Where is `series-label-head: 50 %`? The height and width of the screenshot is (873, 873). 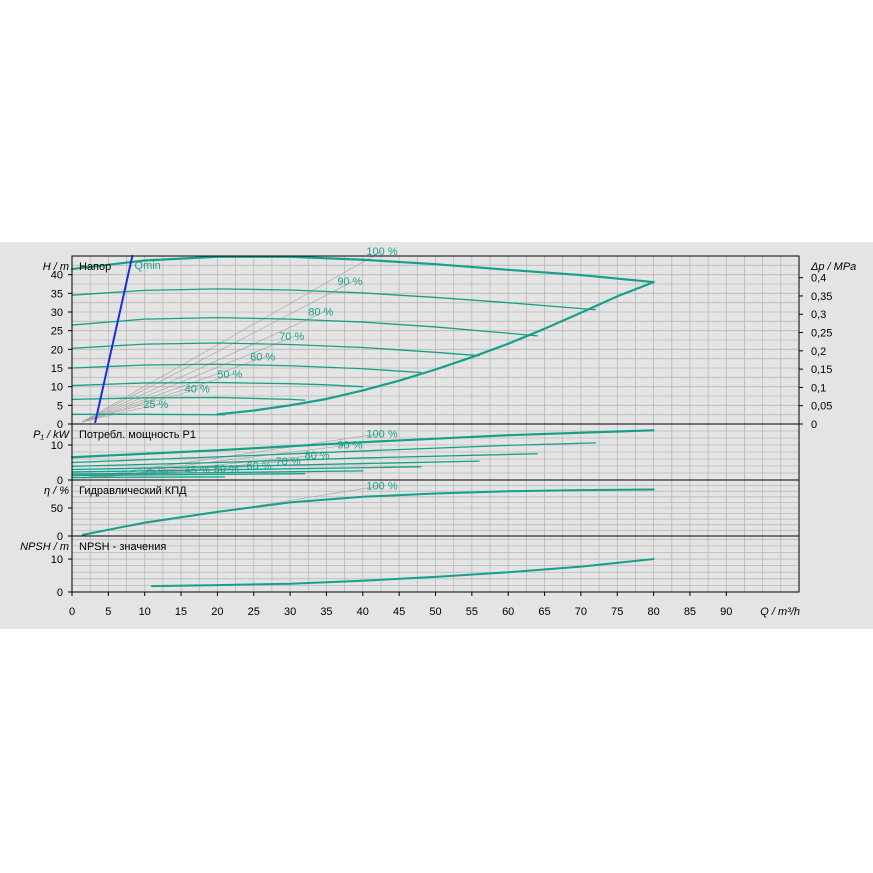 series-label-head: 50 % is located at coordinates (229, 375).